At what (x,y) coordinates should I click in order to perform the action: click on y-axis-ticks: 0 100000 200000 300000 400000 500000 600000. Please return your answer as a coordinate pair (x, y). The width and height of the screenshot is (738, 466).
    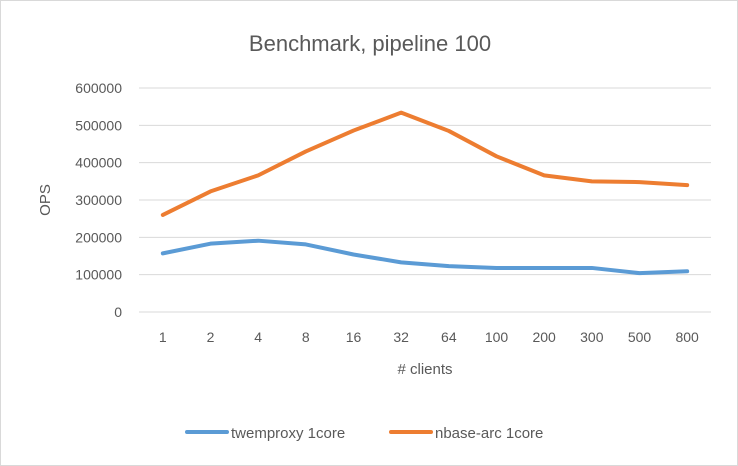
    Looking at the image, I should click on (98, 200).